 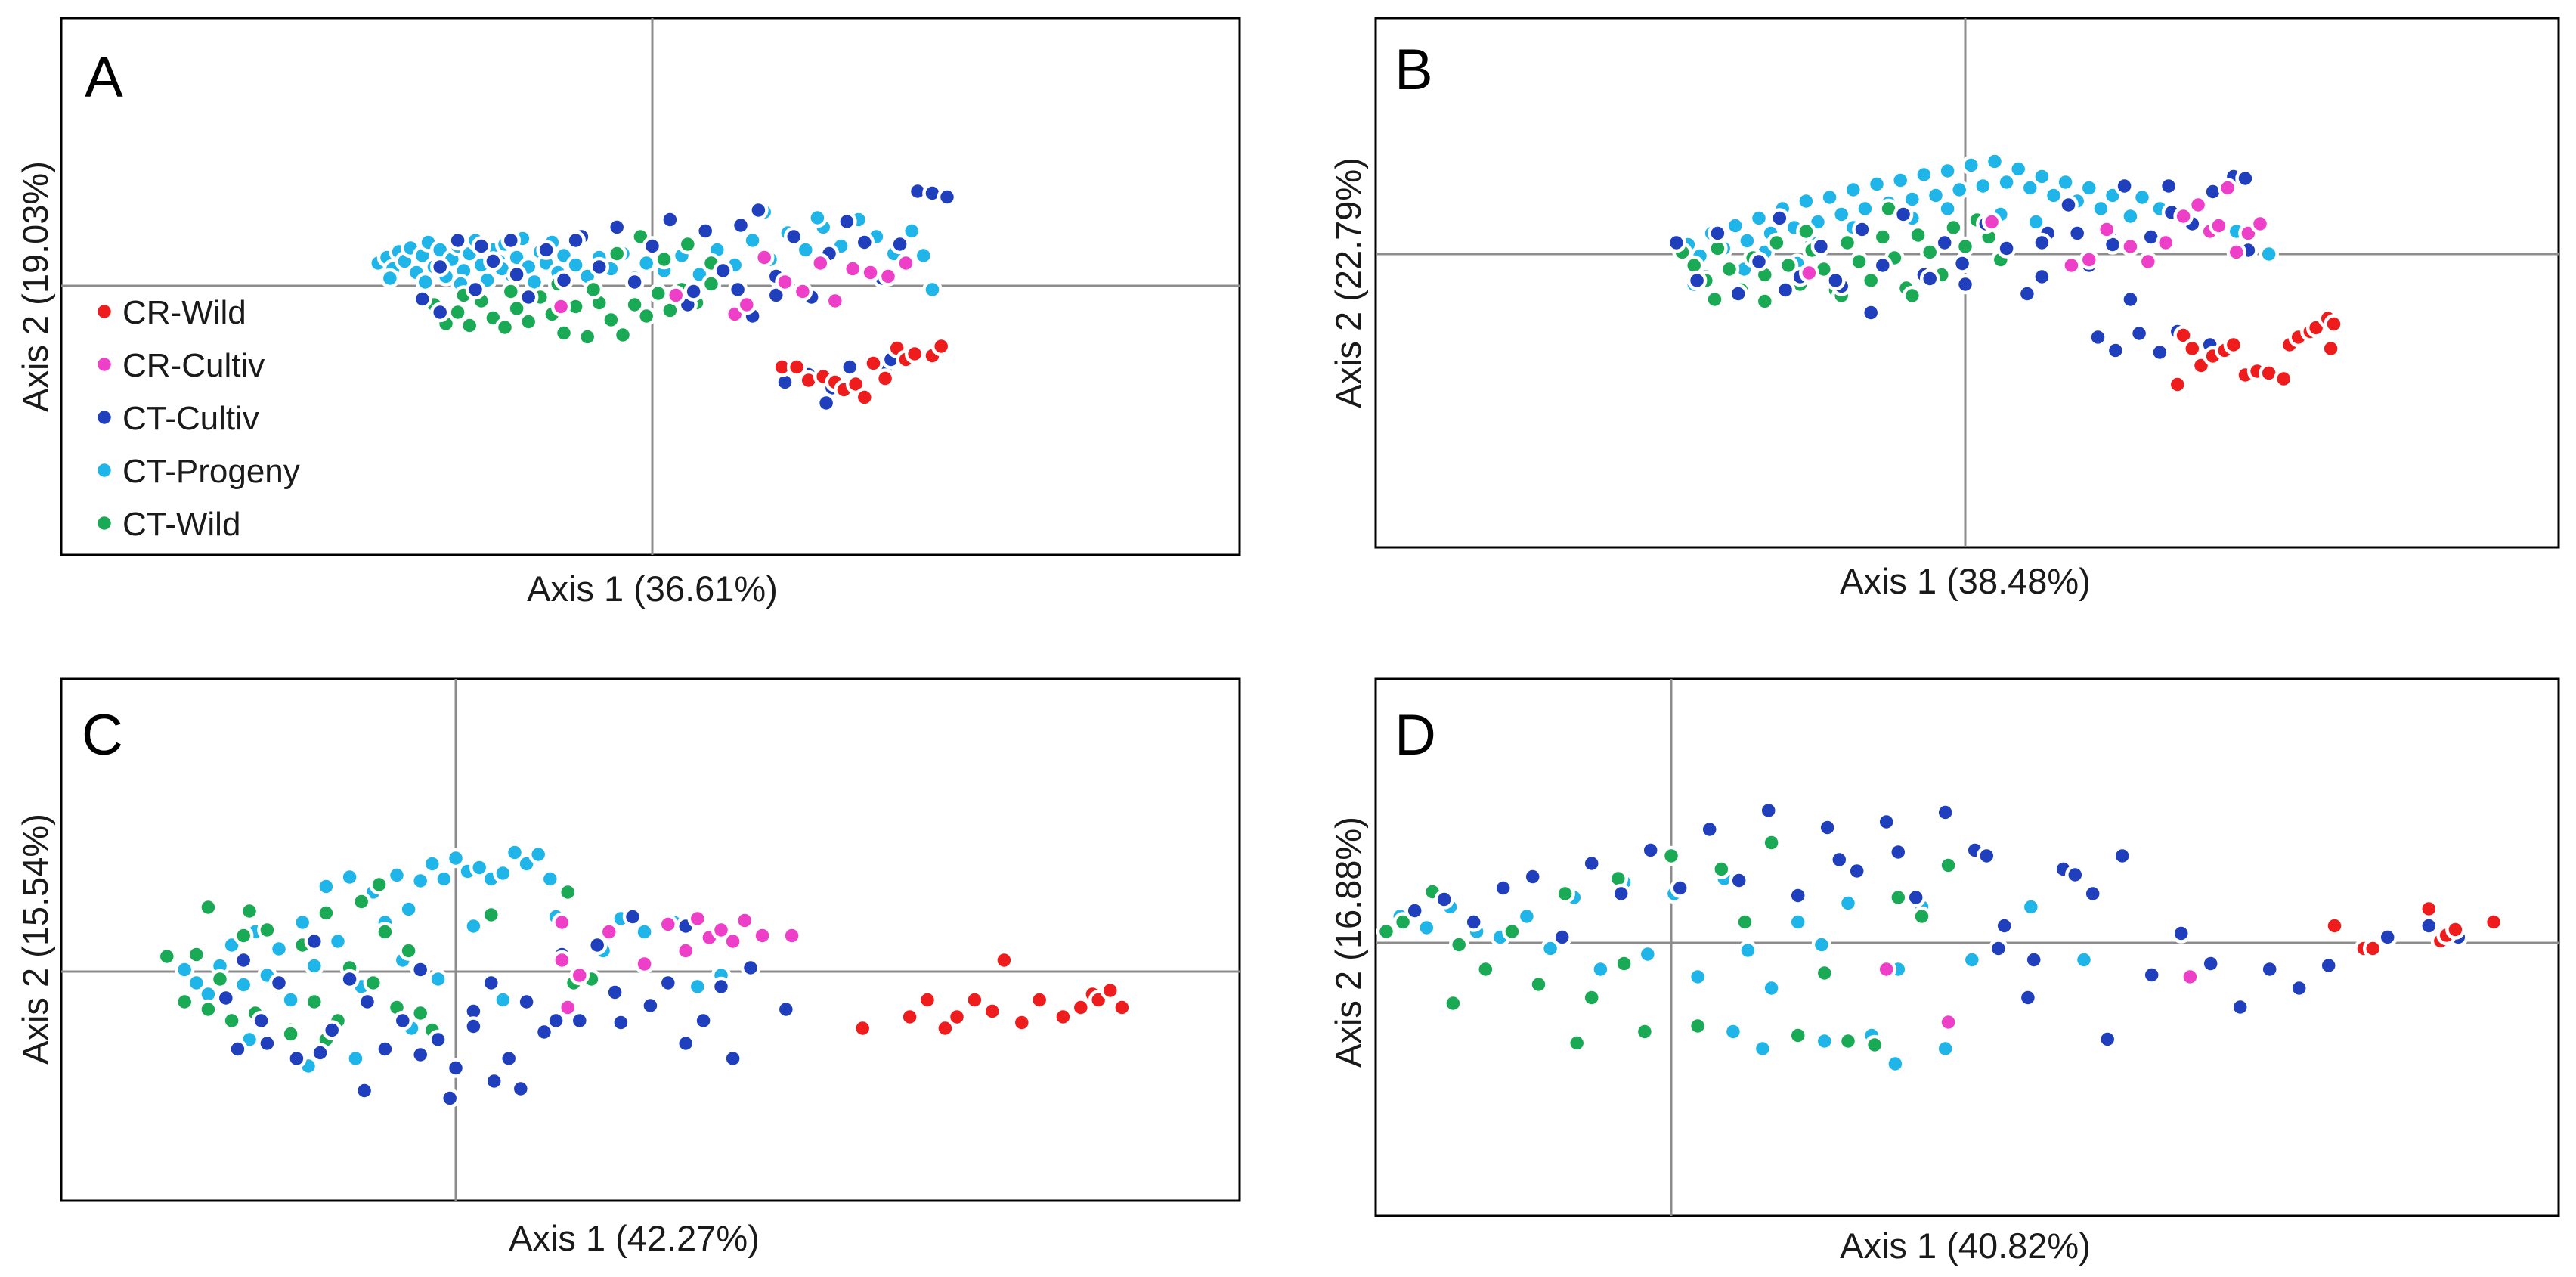 What do you see at coordinates (1348, 942) in the screenshot?
I see `panel-d-ylabel: Axis 2 (16.88%)` at bounding box center [1348, 942].